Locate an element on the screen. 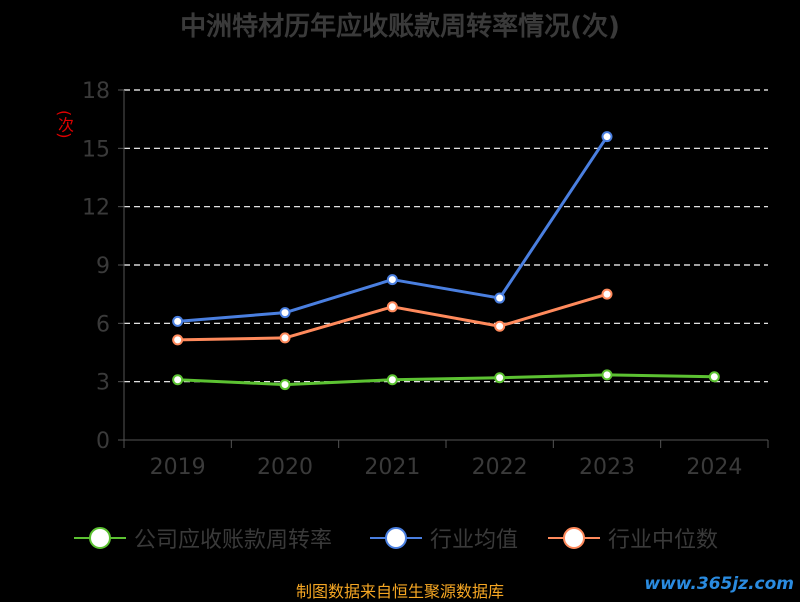 The width and height of the screenshot is (800, 602). chart-title: 中洲特材历年应收账款周转率情况(次) is located at coordinates (400, 27).